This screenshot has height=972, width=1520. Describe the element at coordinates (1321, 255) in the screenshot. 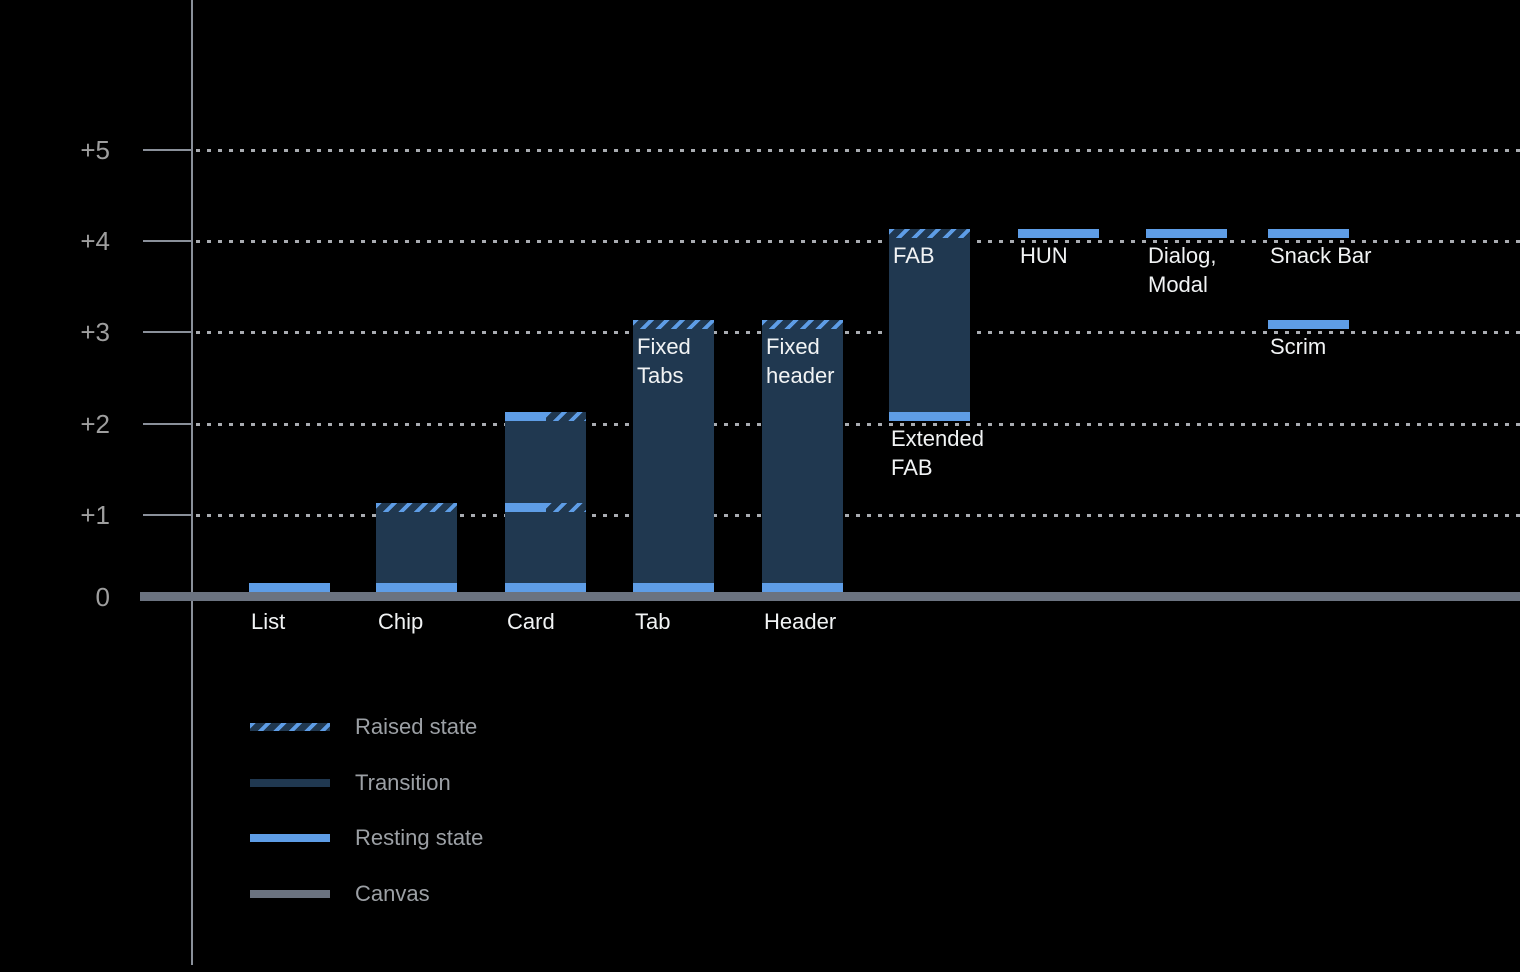

I see `snack-bar-label: Snack Bar` at that location.